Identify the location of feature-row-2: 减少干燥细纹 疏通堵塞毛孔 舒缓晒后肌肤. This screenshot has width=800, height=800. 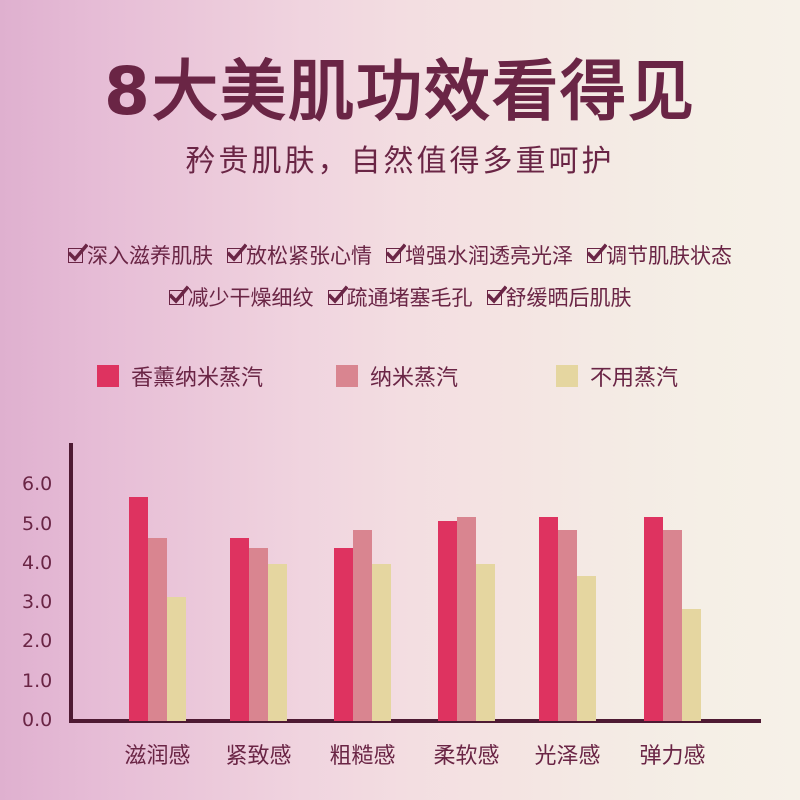
(400, 297).